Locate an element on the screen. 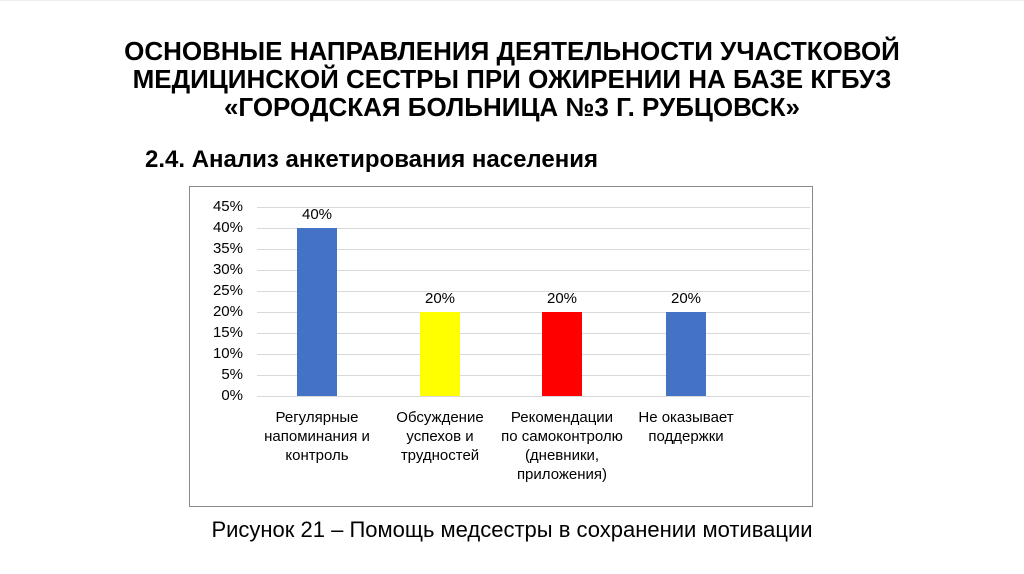  y-axis-tick-label: 35% is located at coordinates (227, 248).